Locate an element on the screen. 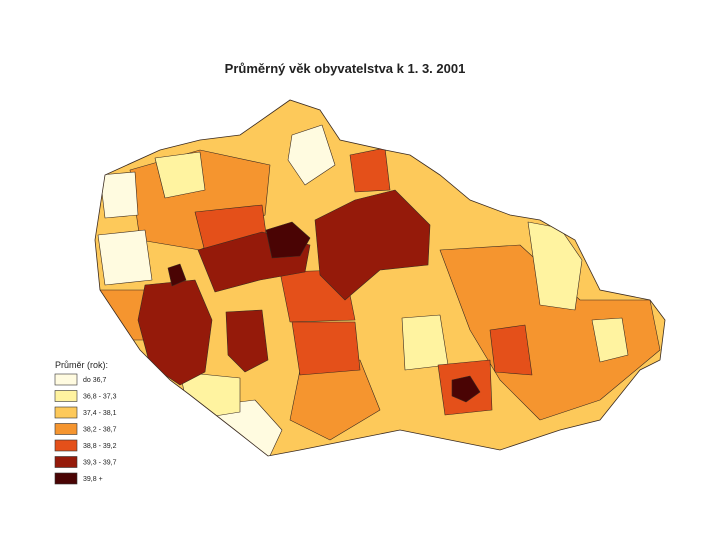 Image resolution: width=720 pixels, height=540 pixels. legend-title: Průměr (rok): is located at coordinates (81, 365).